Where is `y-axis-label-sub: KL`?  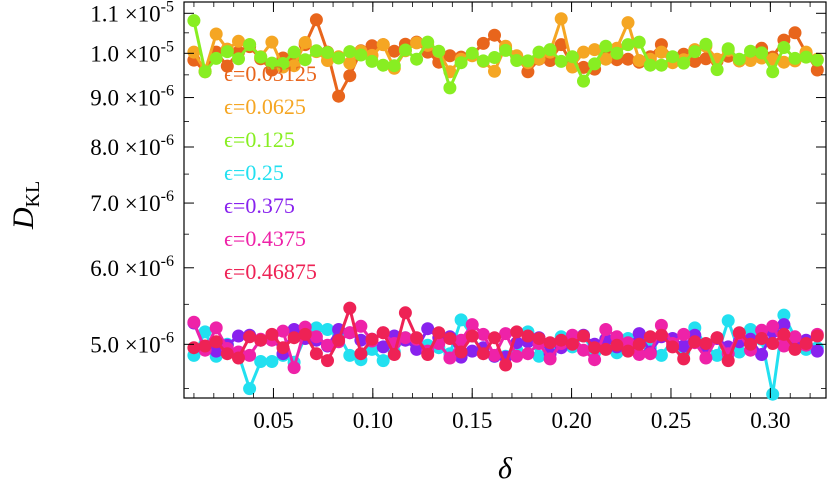
y-axis-label-sub: KL is located at coordinates (33, 194).